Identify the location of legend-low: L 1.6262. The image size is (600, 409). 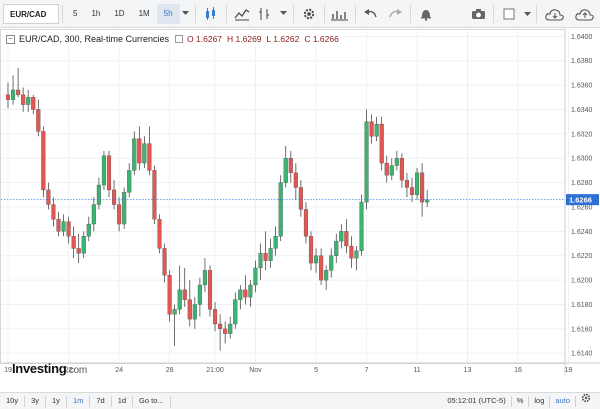
(283, 39).